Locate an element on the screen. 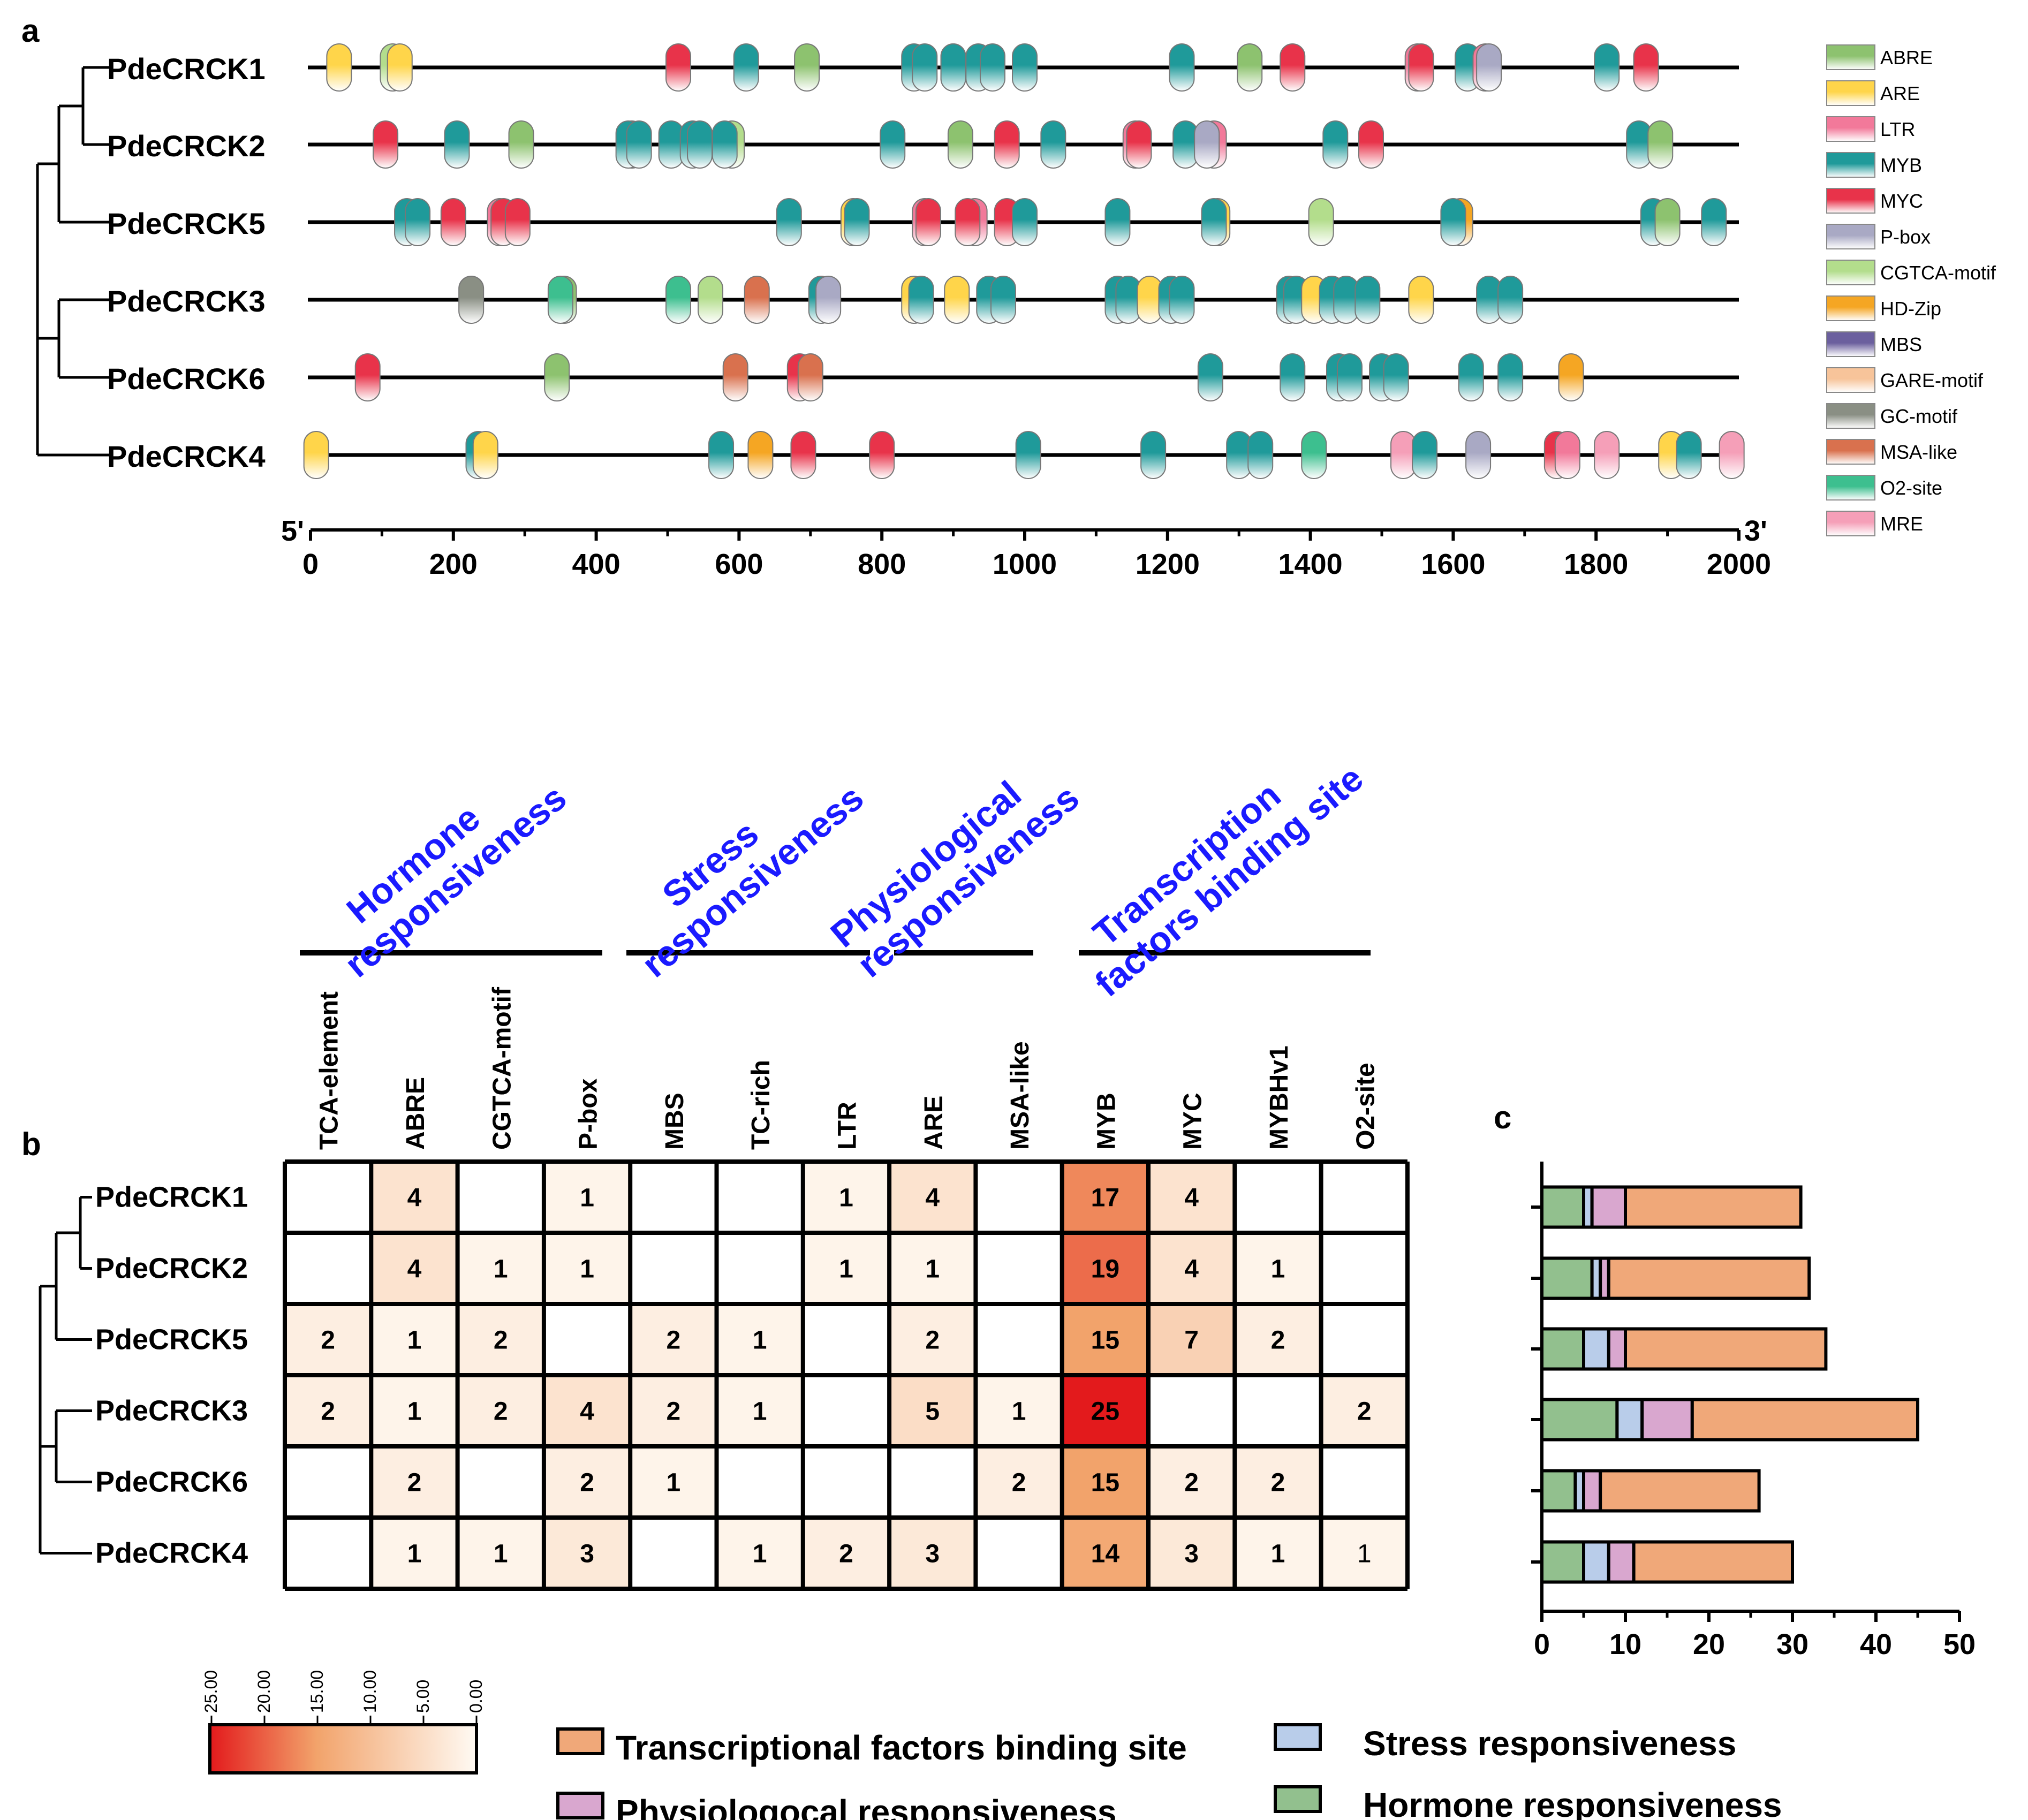 The height and width of the screenshot is (1820, 2028). x-tick-label-c: 0 is located at coordinates (1542, 1644).